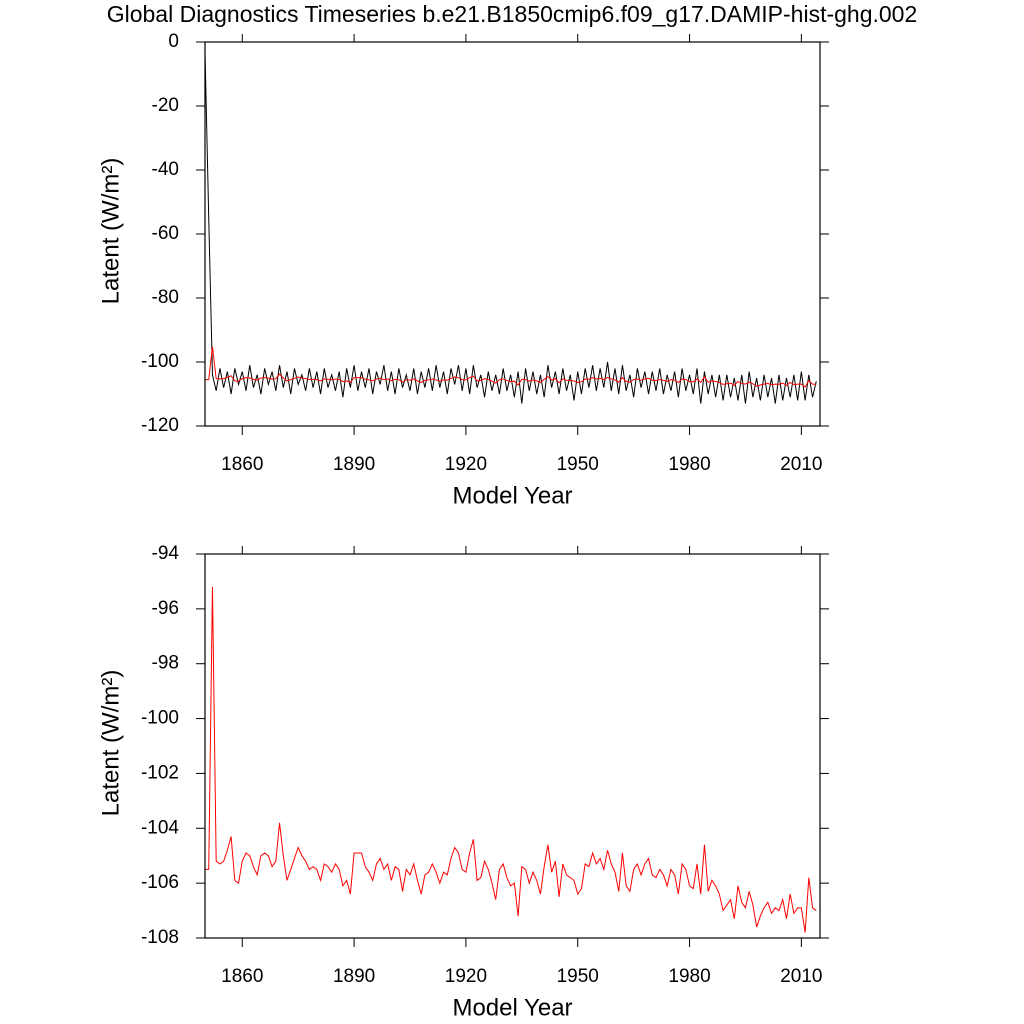  Describe the element at coordinates (160, 772) in the screenshot. I see `y-tick-label: -102` at that location.